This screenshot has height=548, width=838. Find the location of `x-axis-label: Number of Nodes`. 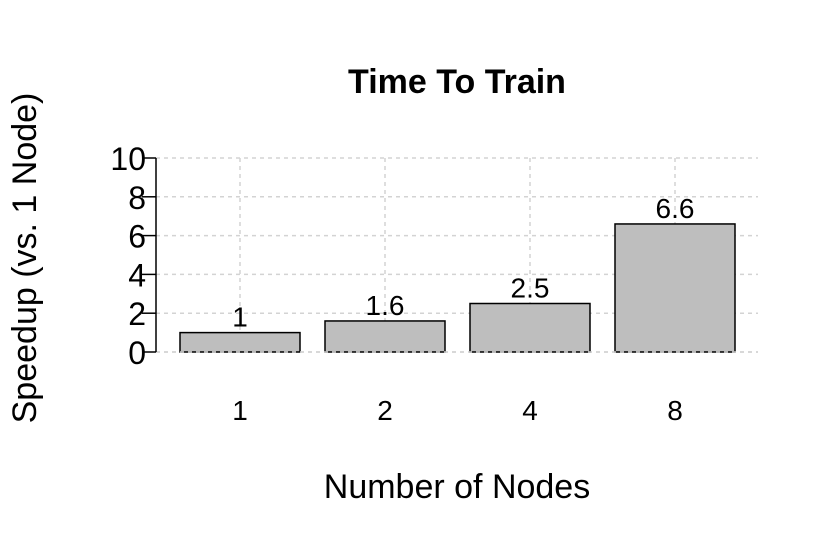

x-axis-label: Number of Nodes is located at coordinates (457, 487).